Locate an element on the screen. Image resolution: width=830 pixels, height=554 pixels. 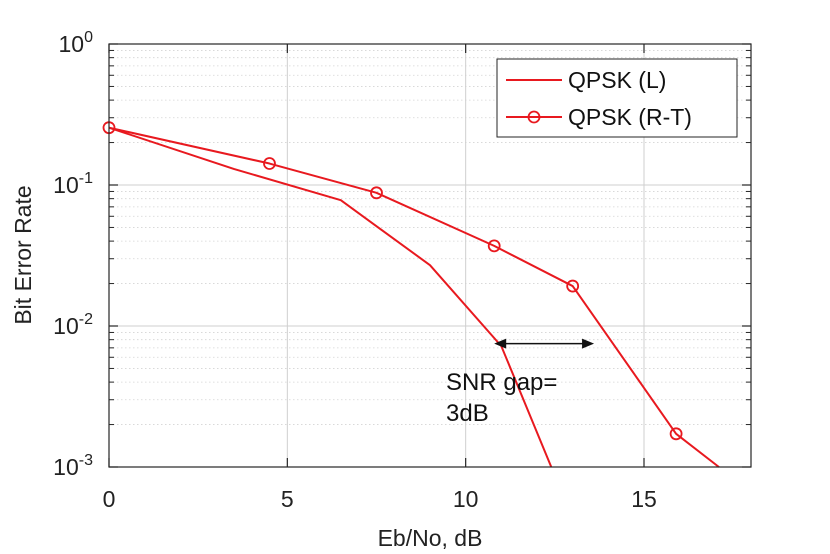
legend-box is located at coordinates (617, 98).